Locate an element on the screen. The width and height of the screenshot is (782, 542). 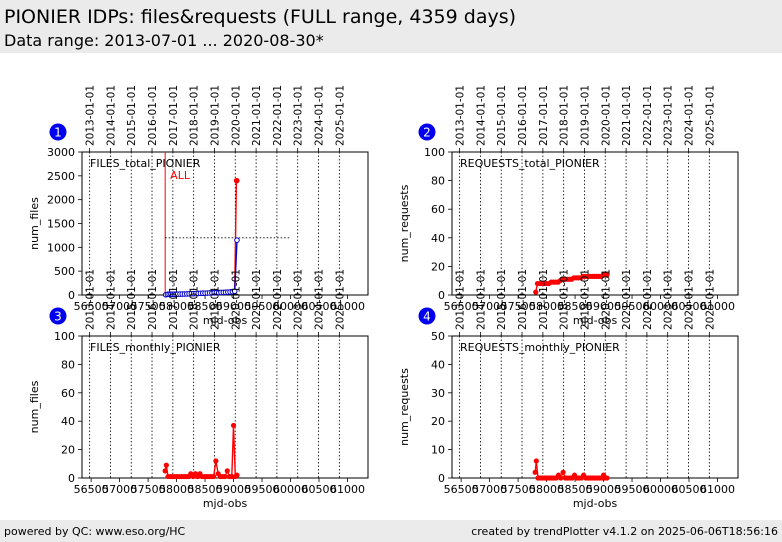
y-tick-label: 3000 is located at coordinates (61, 152).